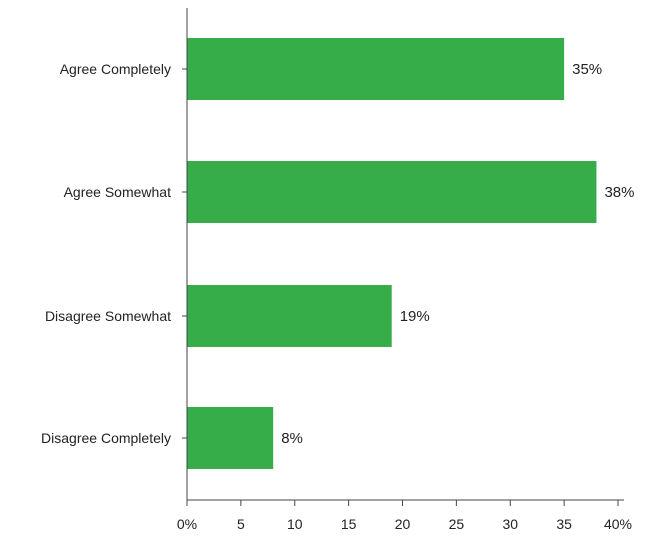  Describe the element at coordinates (118, 192) in the screenshot. I see `category-label: Agree Somewhat` at that location.